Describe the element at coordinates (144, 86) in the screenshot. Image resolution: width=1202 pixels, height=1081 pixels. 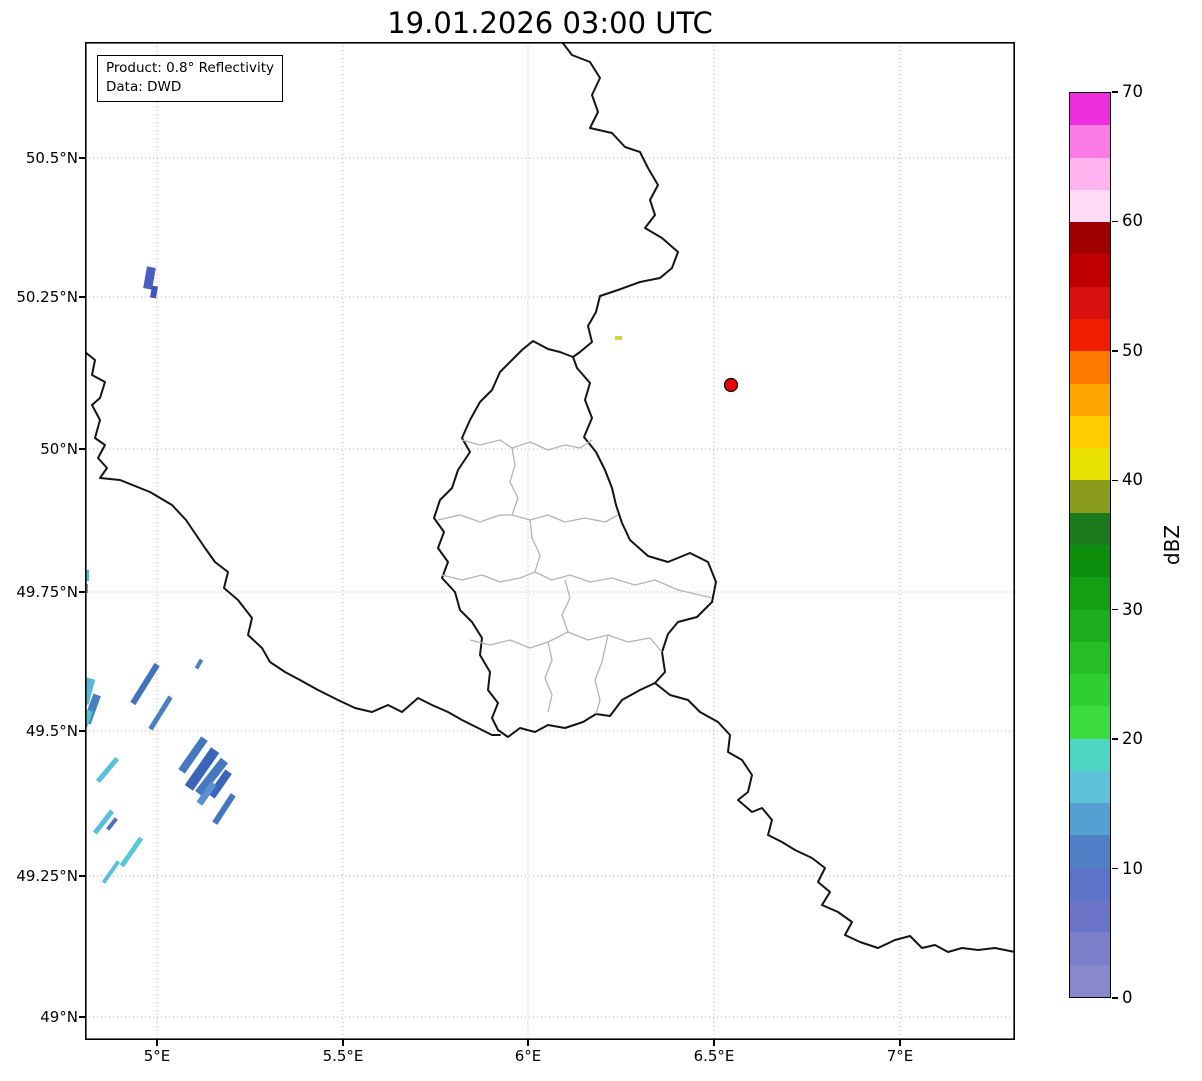
I see `info-box-source: Data: DWD` at that location.